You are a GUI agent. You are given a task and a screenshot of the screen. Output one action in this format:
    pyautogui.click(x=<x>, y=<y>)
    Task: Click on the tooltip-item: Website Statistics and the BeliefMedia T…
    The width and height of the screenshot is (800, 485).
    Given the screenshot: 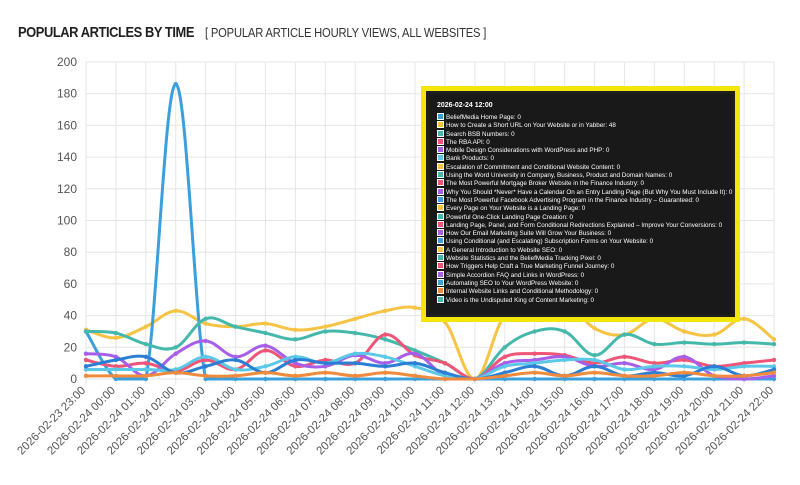 What is the action you would take?
    pyautogui.click(x=584, y=258)
    